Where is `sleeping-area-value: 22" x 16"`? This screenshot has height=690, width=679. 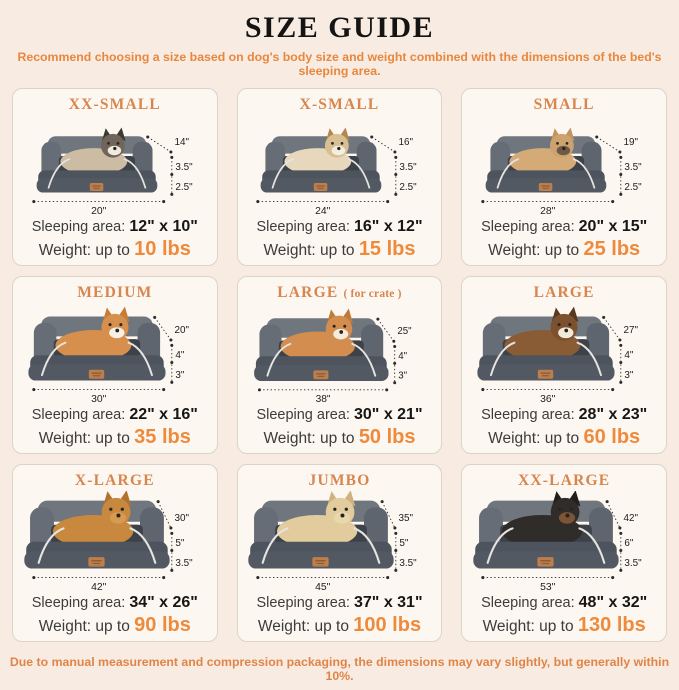 sleeping-area-value: 22" x 16" is located at coordinates (163, 414).